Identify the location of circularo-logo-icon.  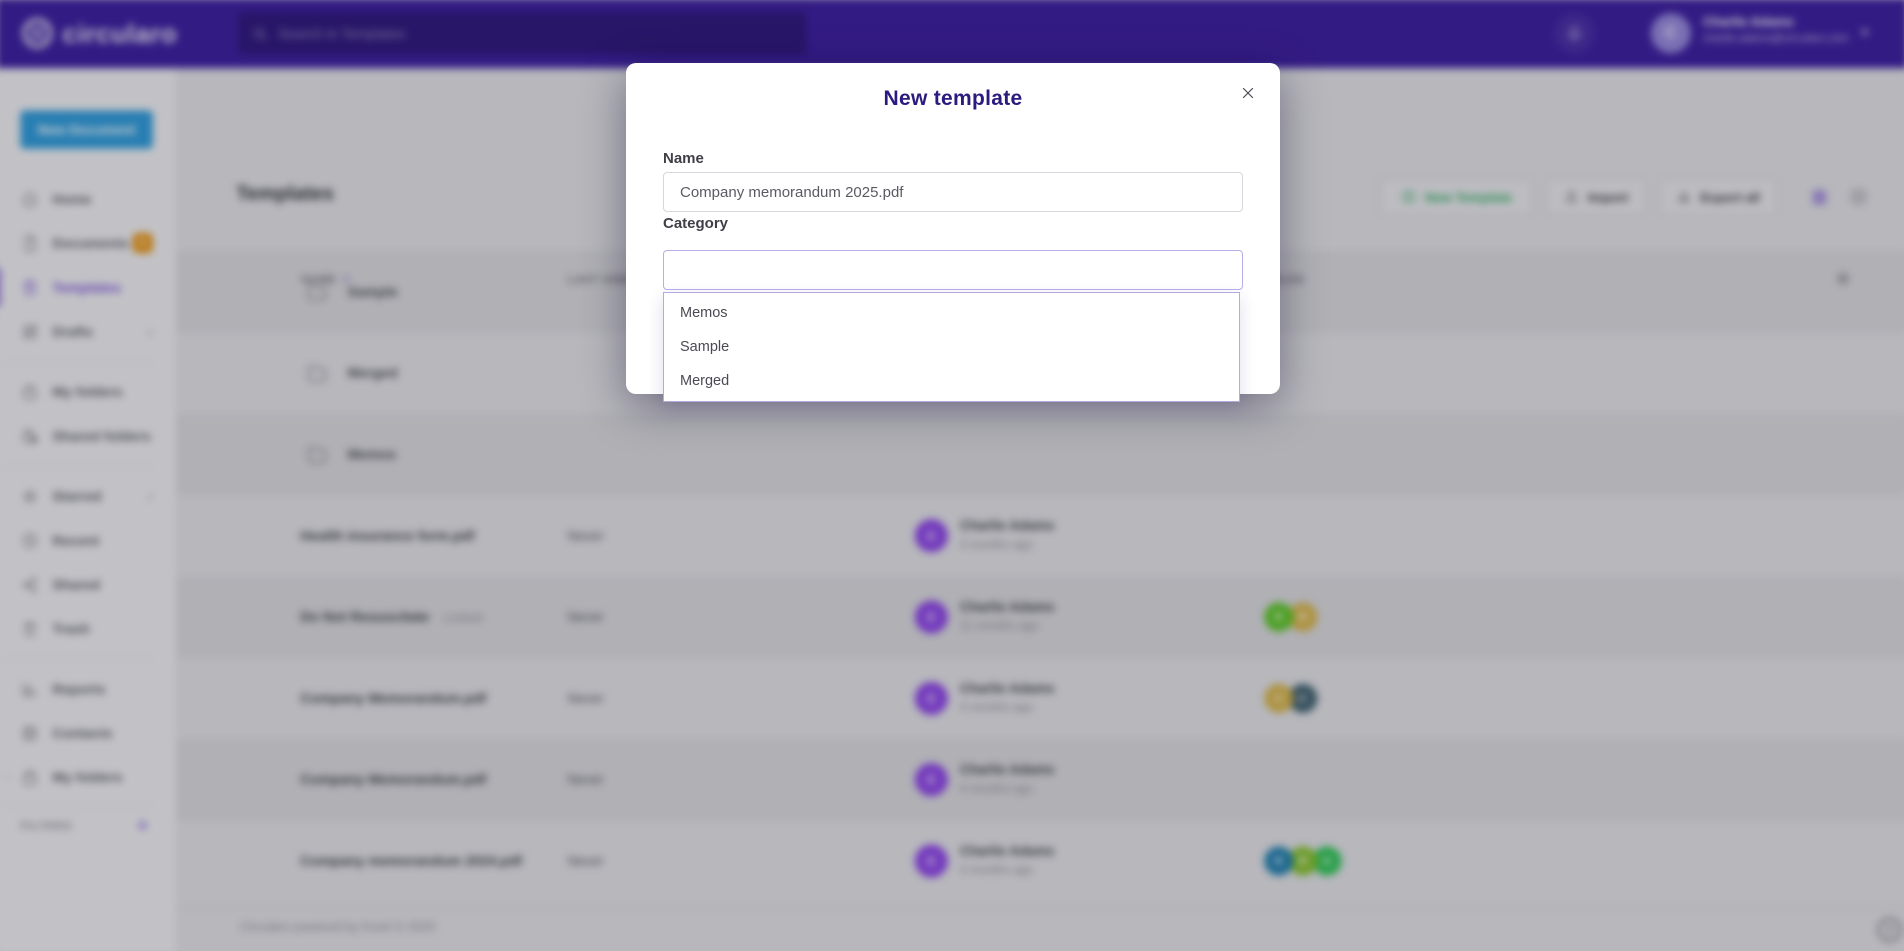
(37, 33).